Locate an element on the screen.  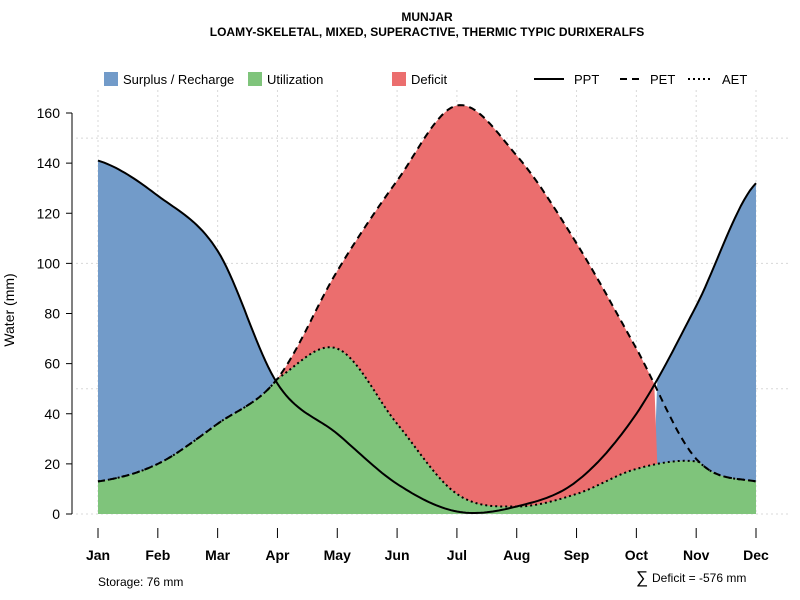
legend-swatch-surplus is located at coordinates (111, 79).